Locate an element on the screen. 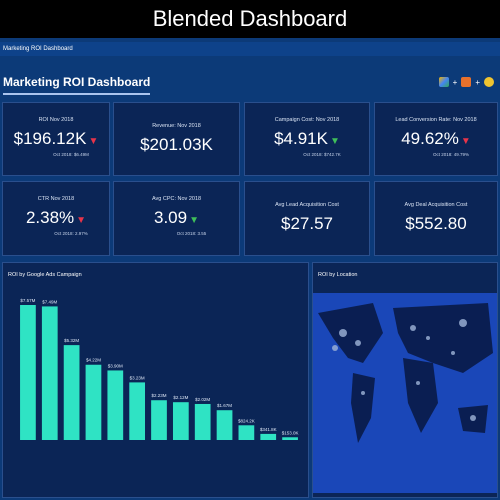 The height and width of the screenshot is (500, 500). kpi-value: 3.09 ▼ is located at coordinates (176, 218).